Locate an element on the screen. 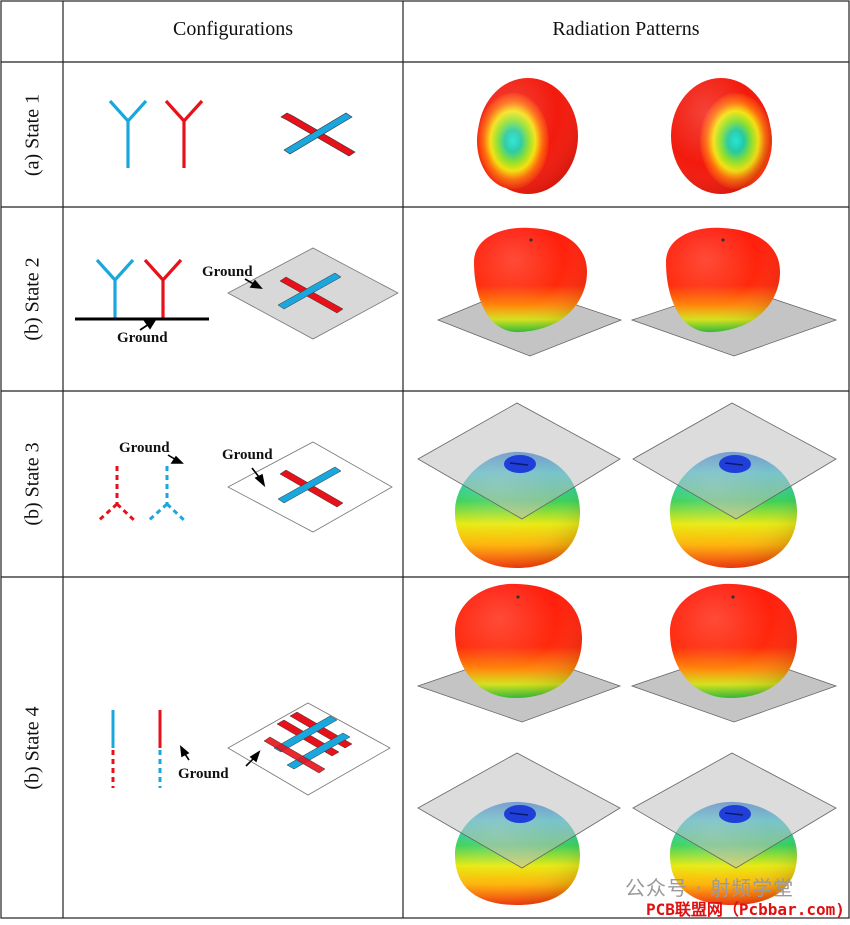 This screenshot has width=850, height=925. header-radiation-patterns: Radiation Patterns is located at coordinates (626, 29).